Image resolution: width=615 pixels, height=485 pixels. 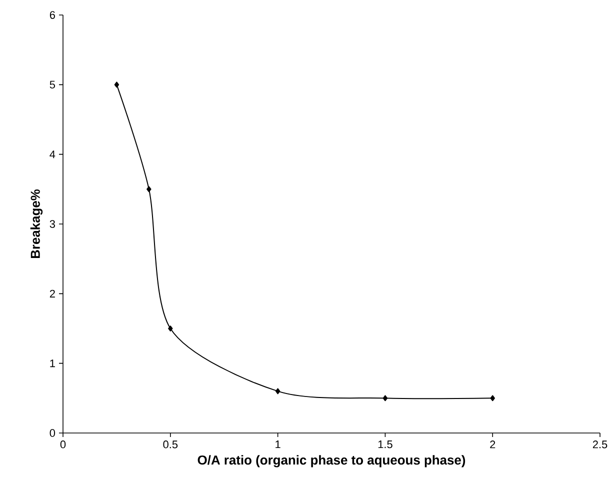 What do you see at coordinates (53, 154) in the screenshot?
I see `y-tick-label: 4` at bounding box center [53, 154].